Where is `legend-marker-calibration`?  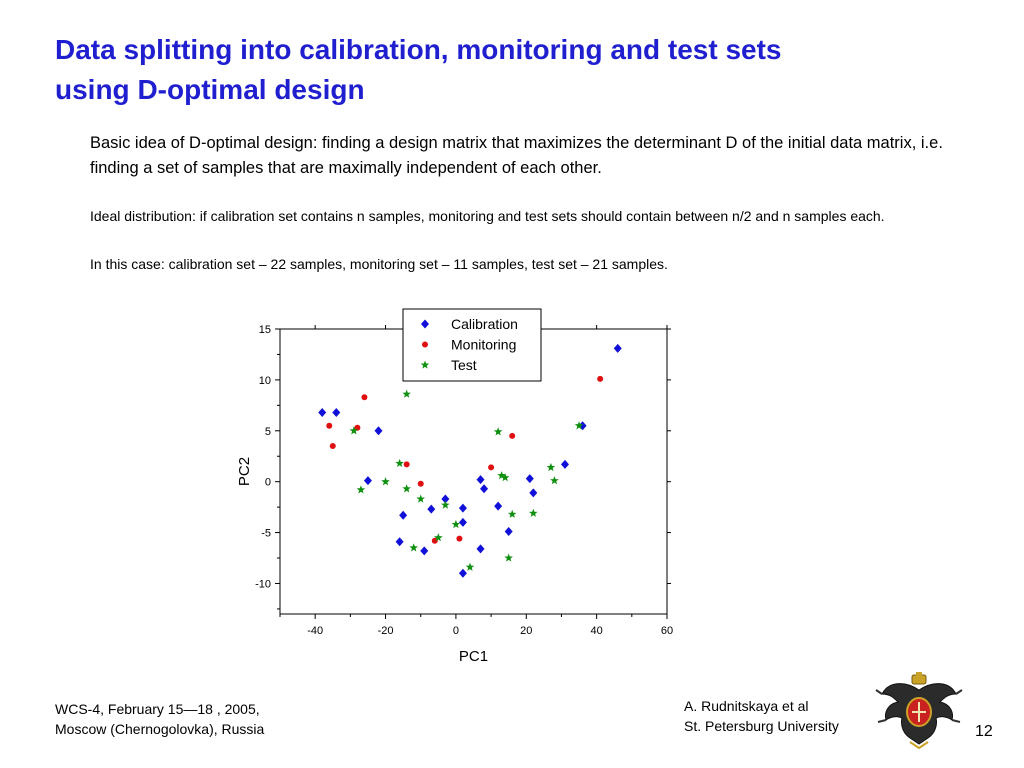 legend-marker-calibration is located at coordinates (425, 324).